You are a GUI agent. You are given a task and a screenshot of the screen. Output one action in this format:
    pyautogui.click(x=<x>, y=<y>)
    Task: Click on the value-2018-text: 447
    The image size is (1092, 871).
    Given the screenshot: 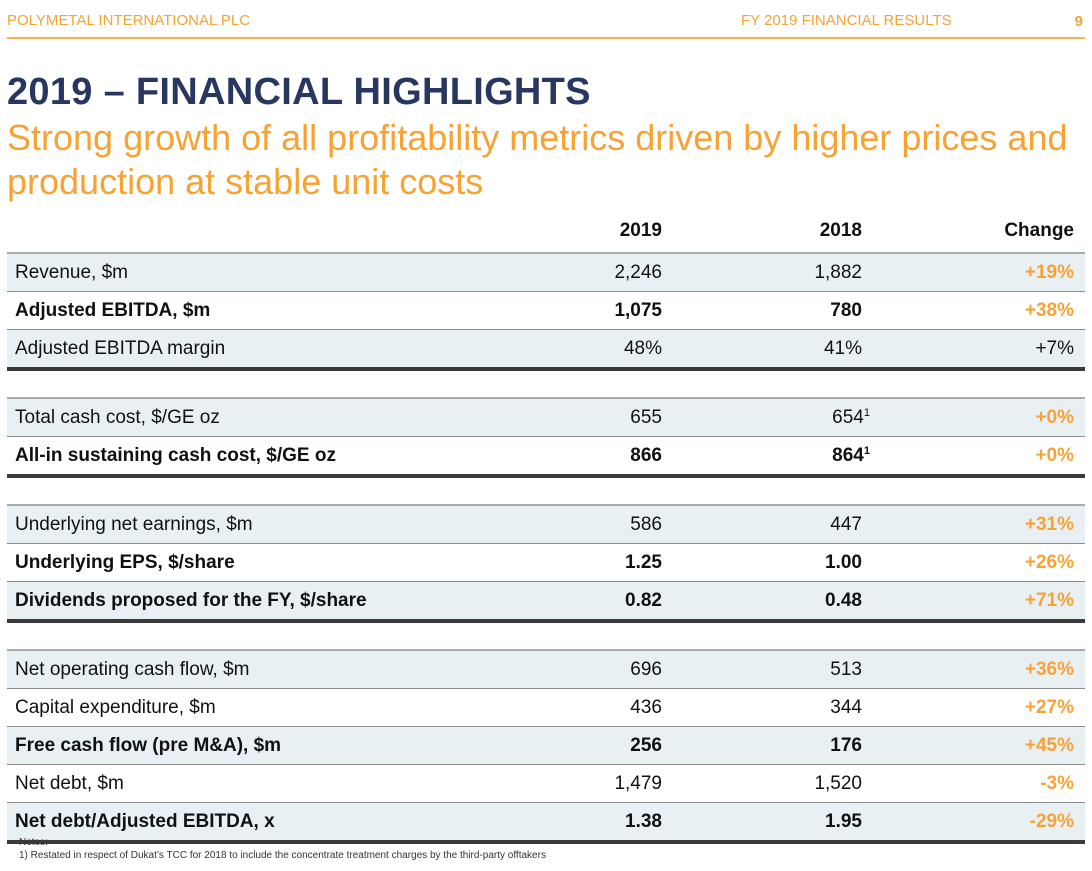 What is the action you would take?
    pyautogui.click(x=846, y=524)
    